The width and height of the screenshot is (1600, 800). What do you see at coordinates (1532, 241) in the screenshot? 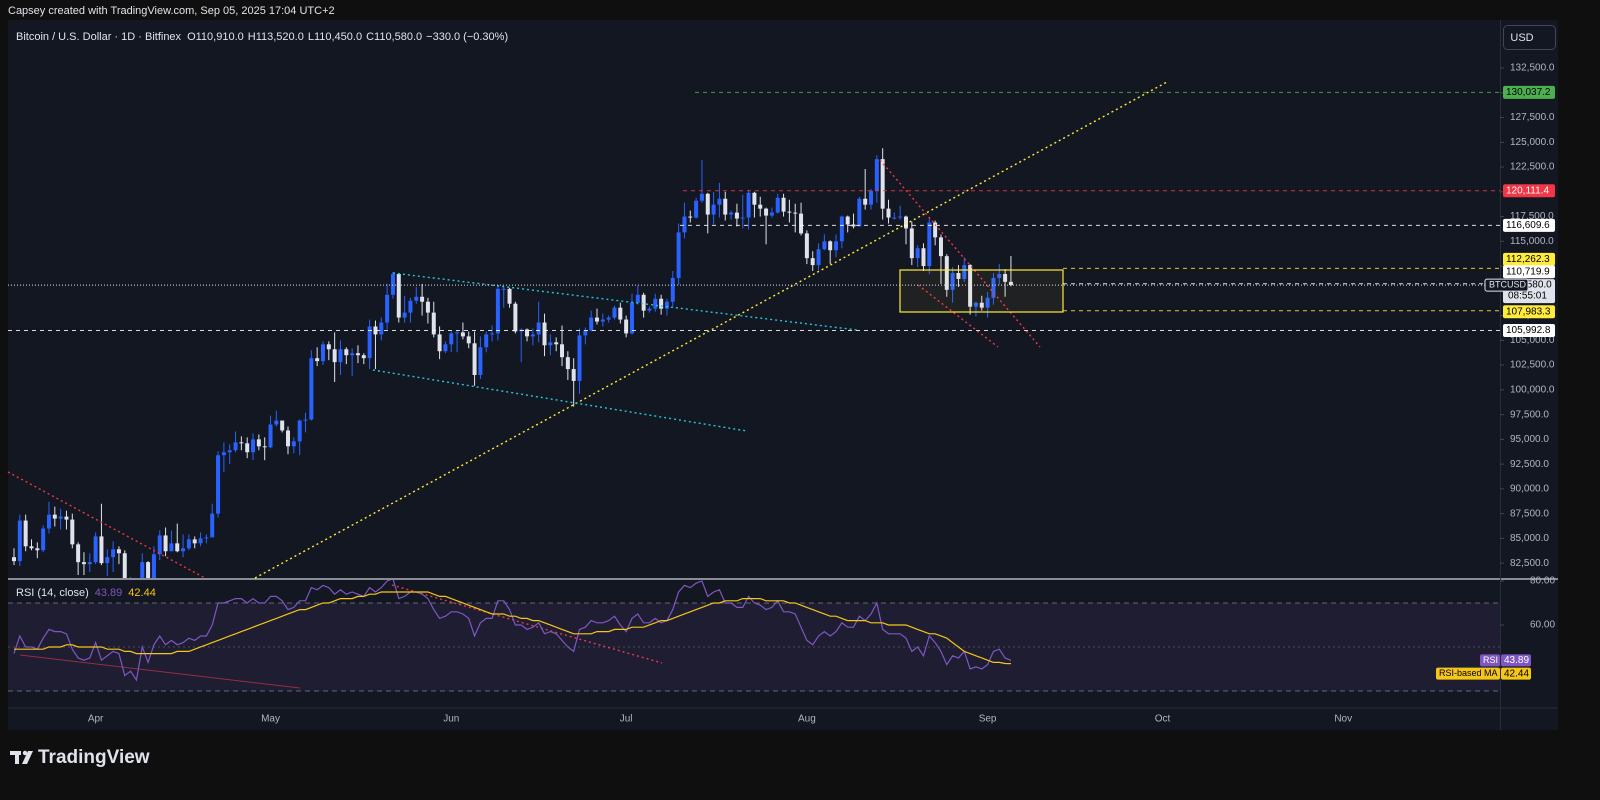
I see `price-tick-label: 115,000.0` at bounding box center [1532, 241].